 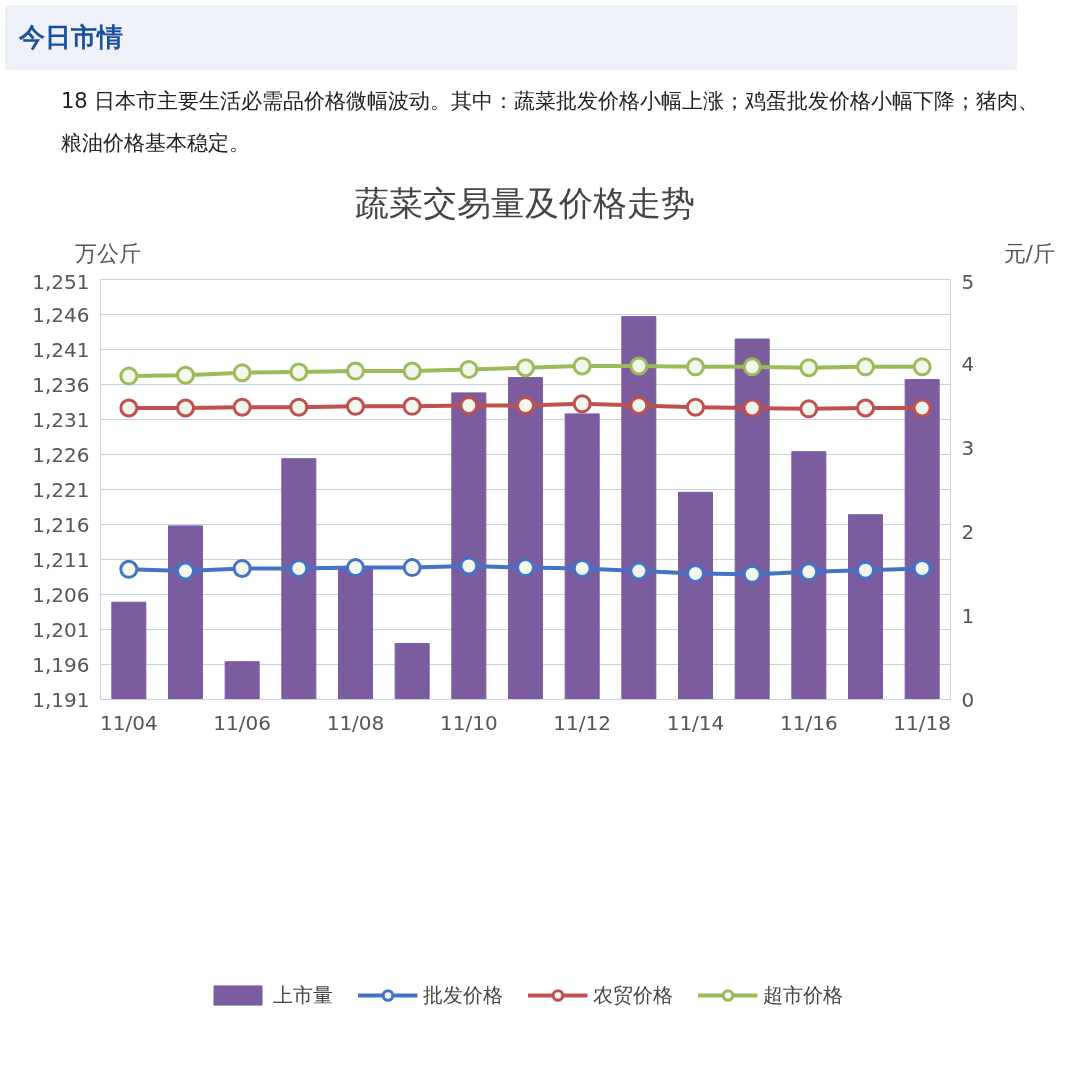 I want to click on x-tick-label: 11/12, so click(x=582, y=722).